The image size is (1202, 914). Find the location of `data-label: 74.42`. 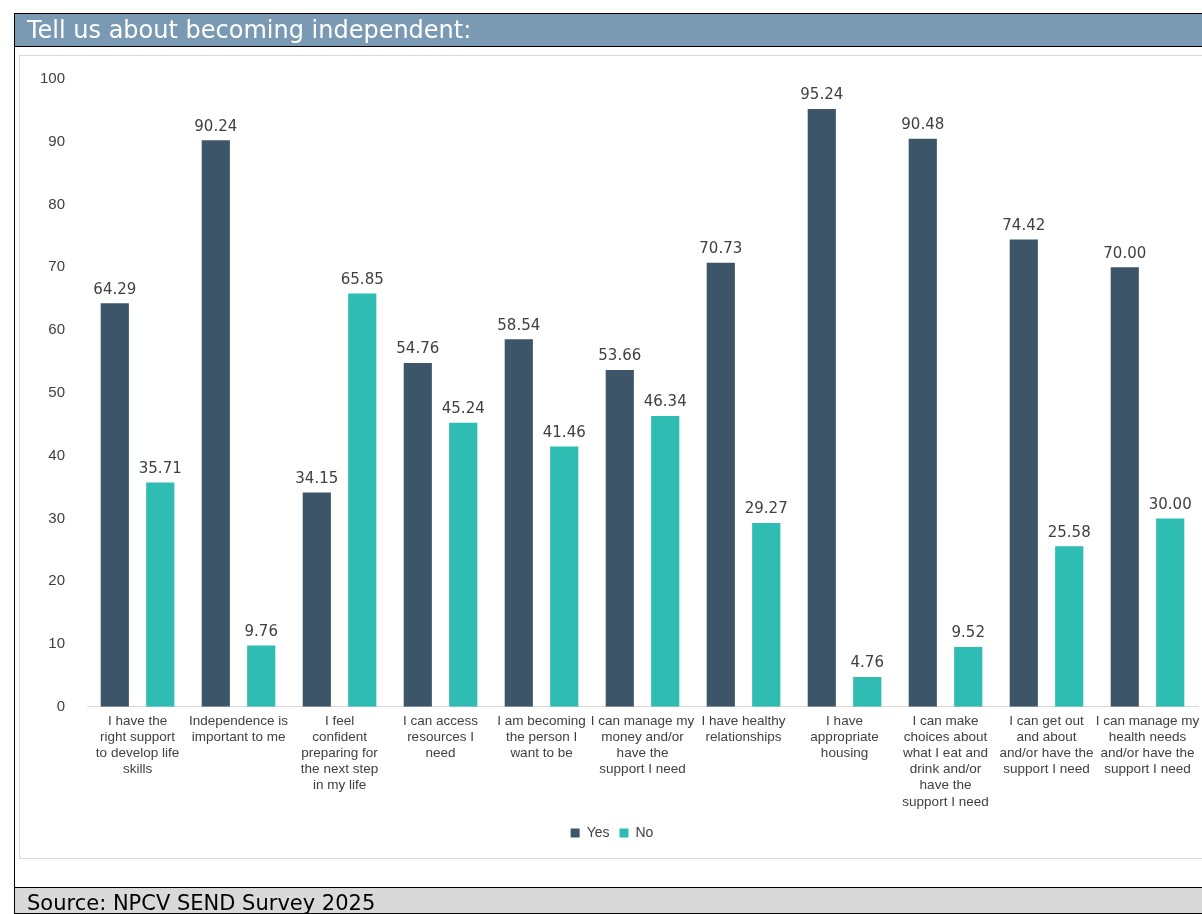

data-label: 74.42 is located at coordinates (1024, 224).